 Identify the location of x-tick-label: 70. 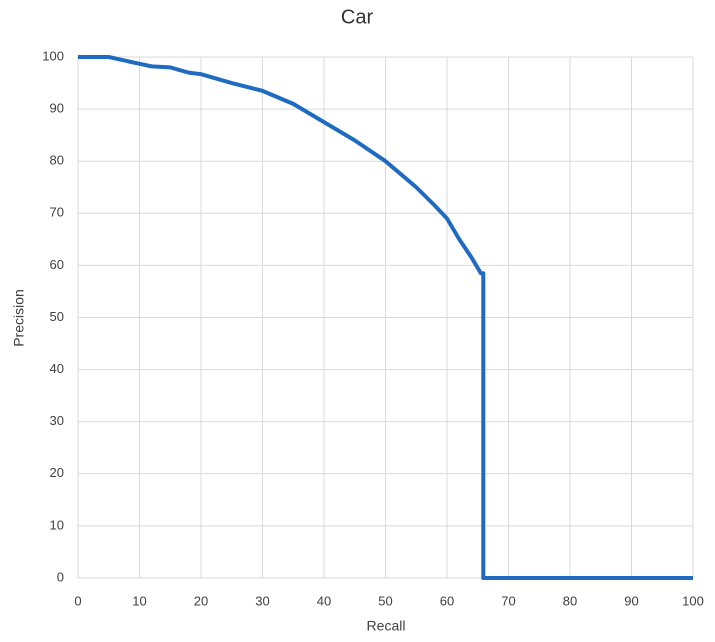
(508, 600).